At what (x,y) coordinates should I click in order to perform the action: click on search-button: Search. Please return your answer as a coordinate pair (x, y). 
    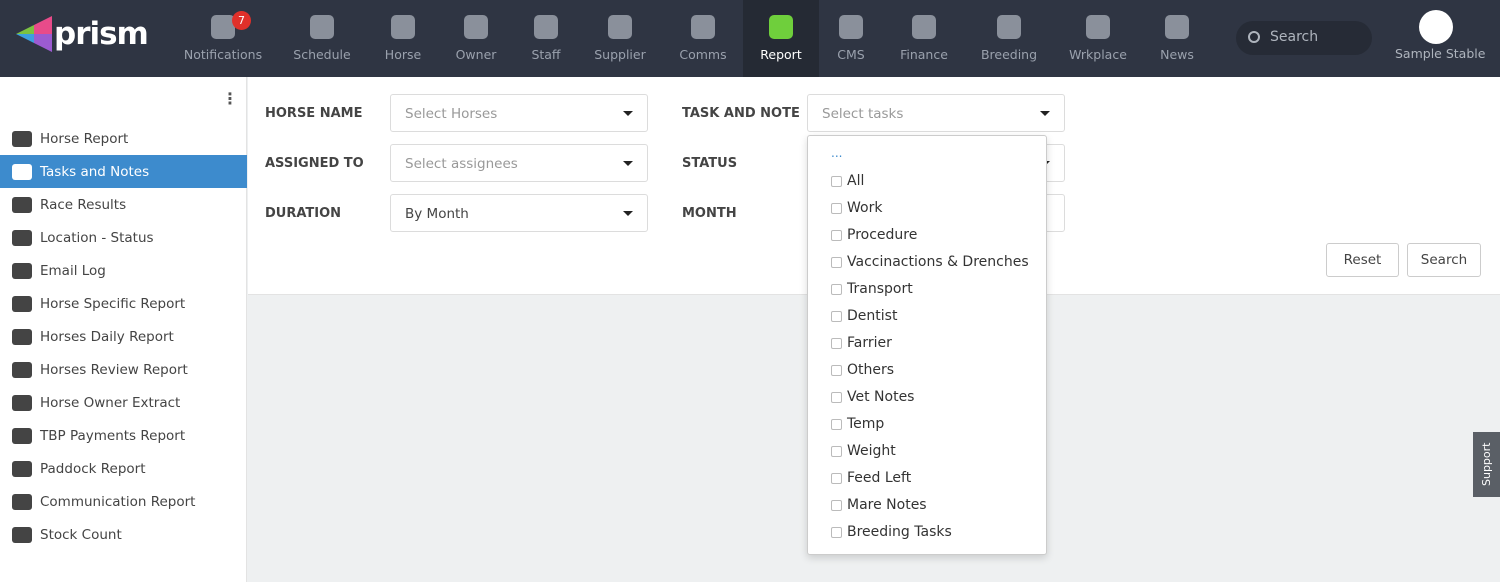
    Looking at the image, I should click on (1444, 260).